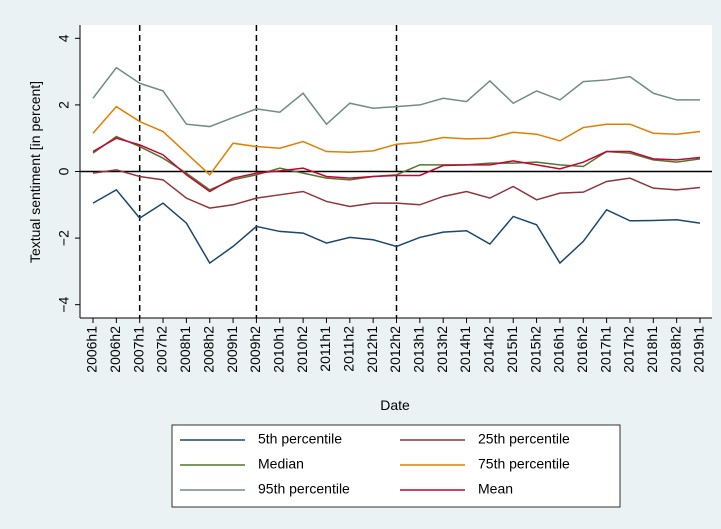  Describe the element at coordinates (300, 439) in the screenshot. I see `legend-label: 5th percentile` at that location.